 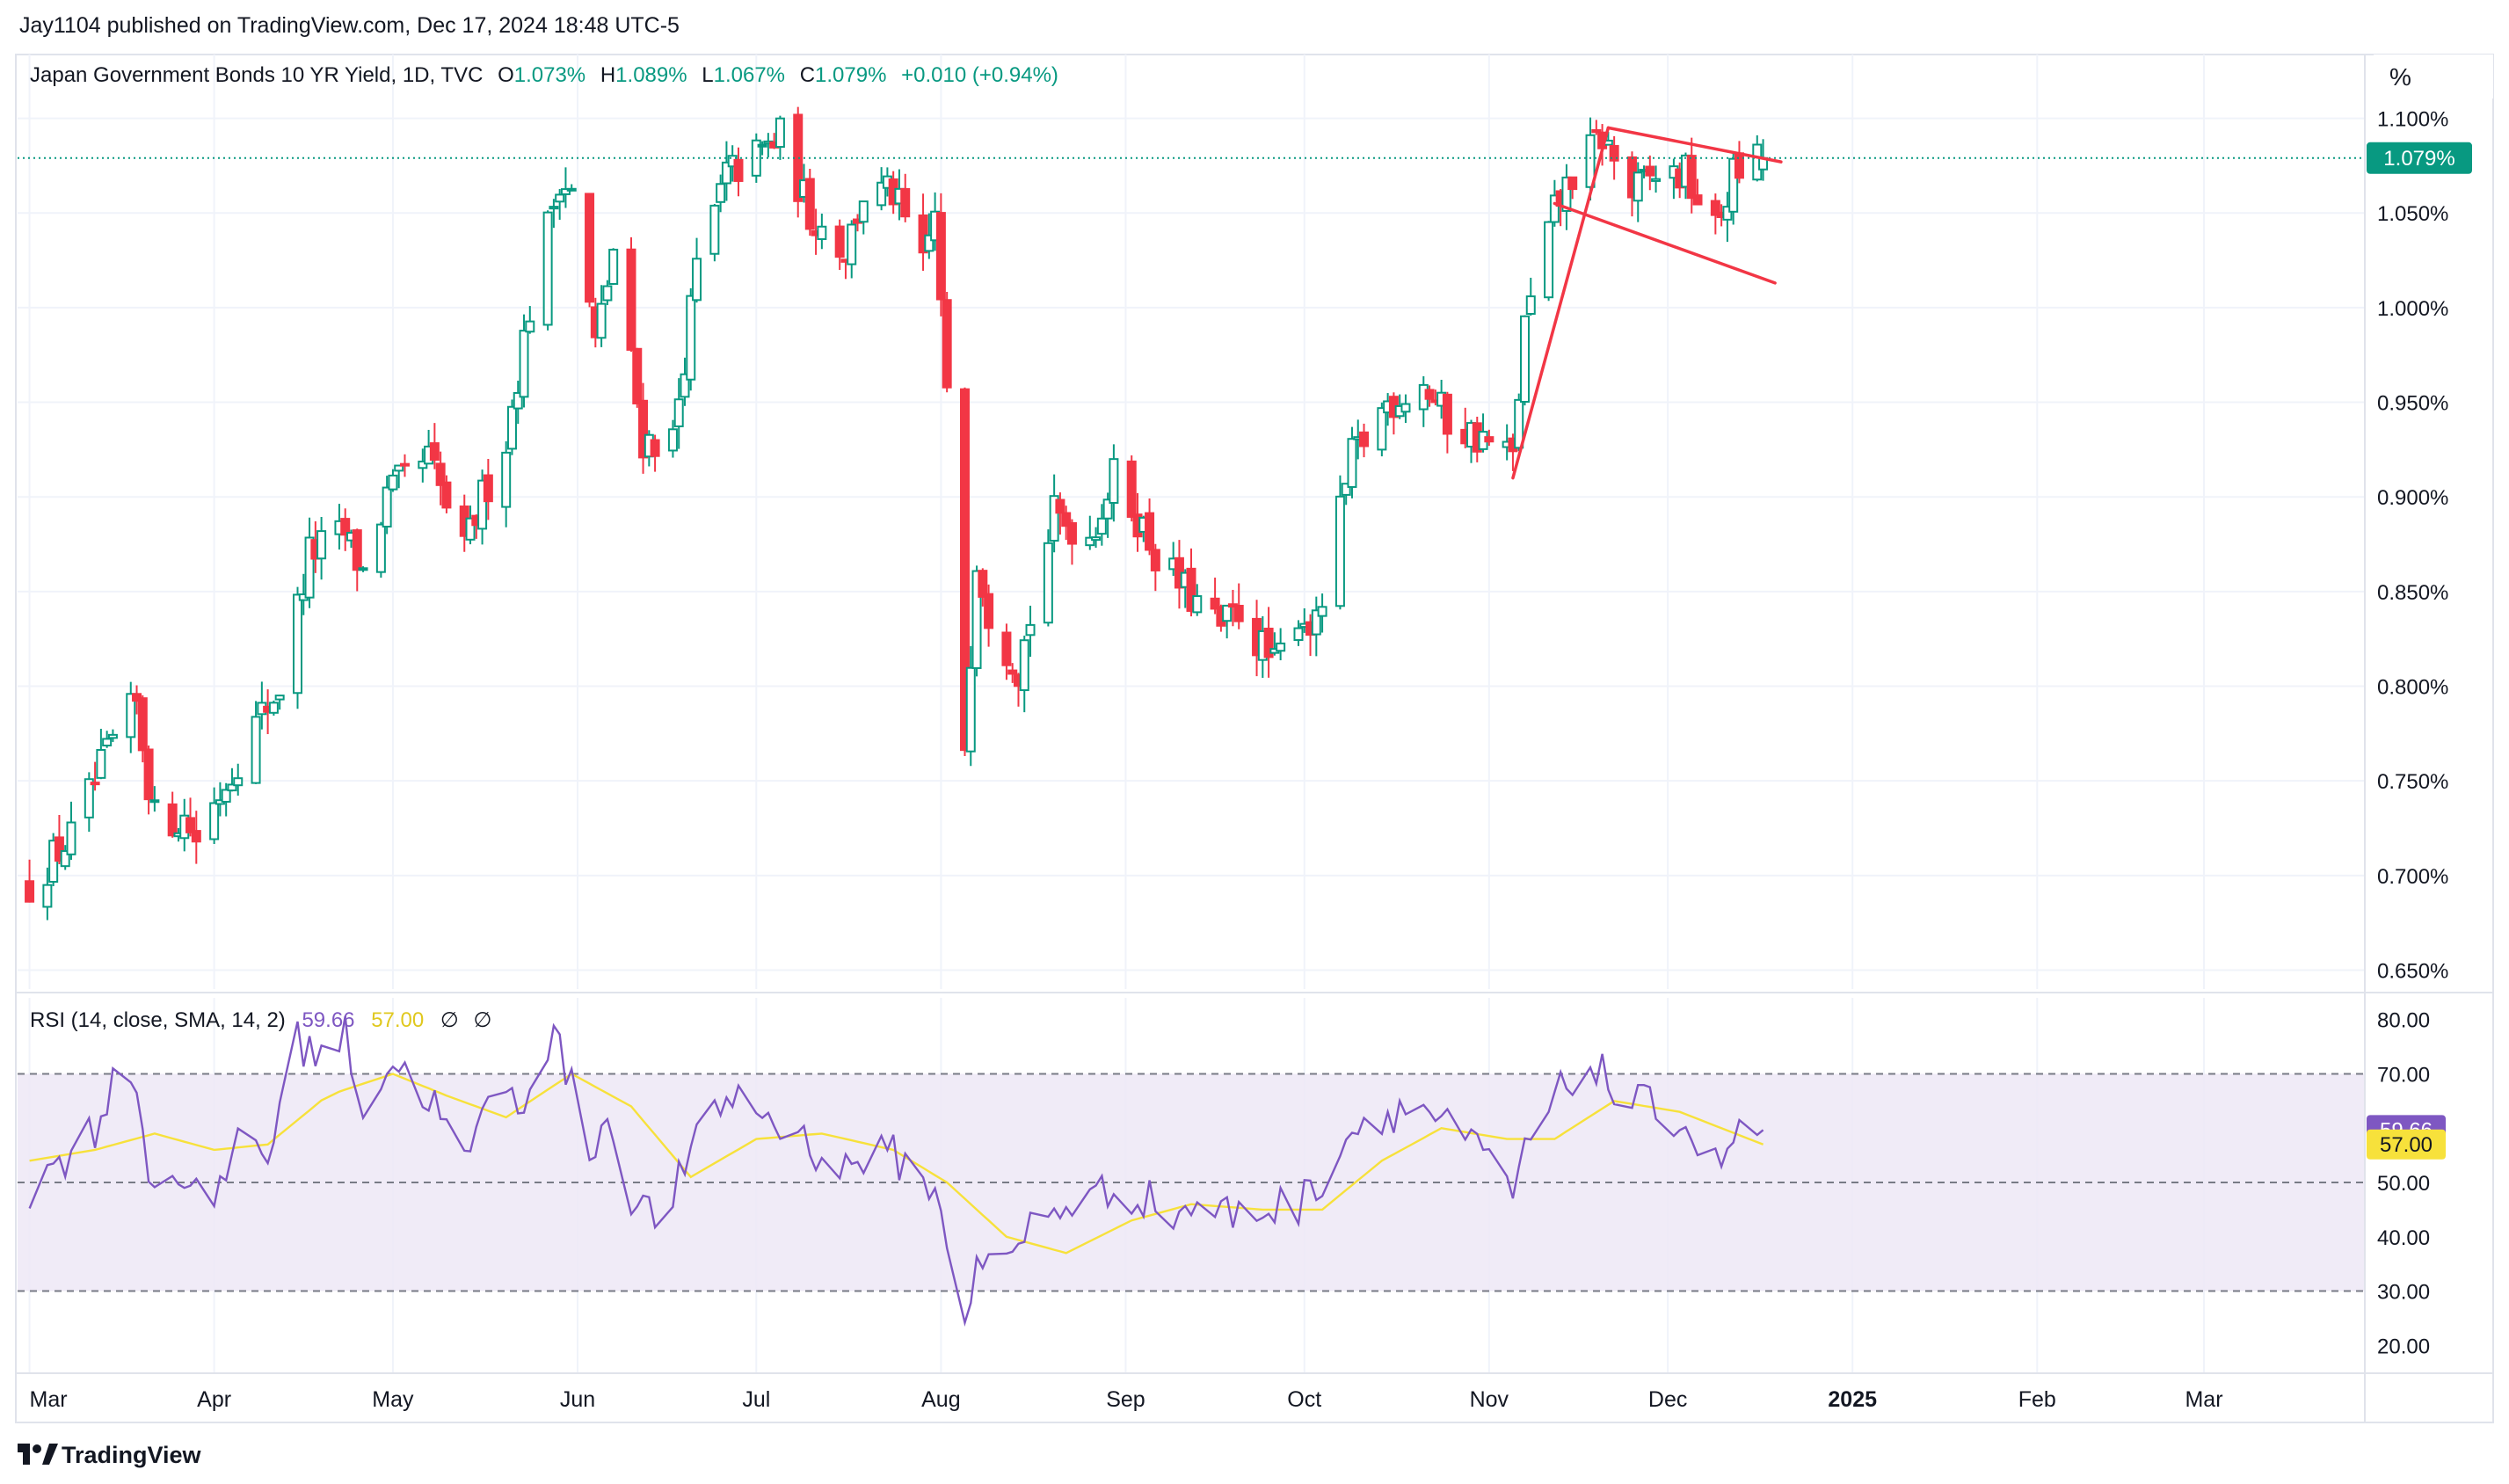 What do you see at coordinates (1126, 1399) in the screenshot?
I see `time-axis: Mar Apr May Jun Jul Aug Sep Oct Nov Dec 2025 Feb Mar` at bounding box center [1126, 1399].